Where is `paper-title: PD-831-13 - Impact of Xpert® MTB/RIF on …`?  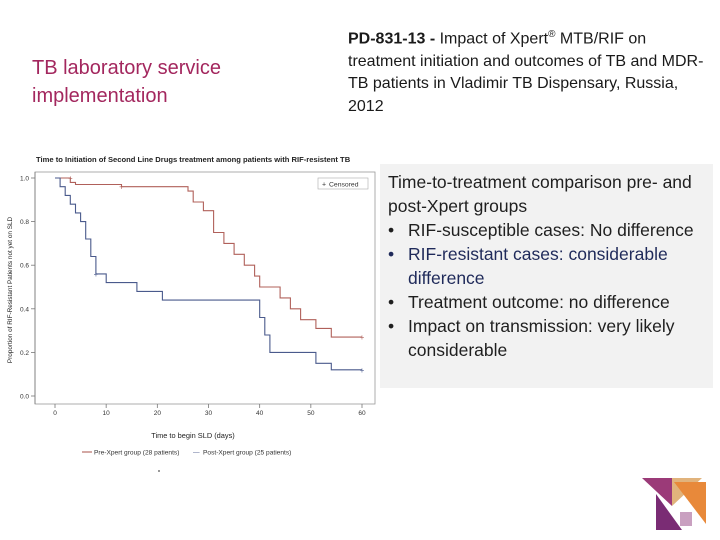
paper-title: PD-831-13 - Impact of Xpert® MTB/RIF on … is located at coordinates (533, 71).